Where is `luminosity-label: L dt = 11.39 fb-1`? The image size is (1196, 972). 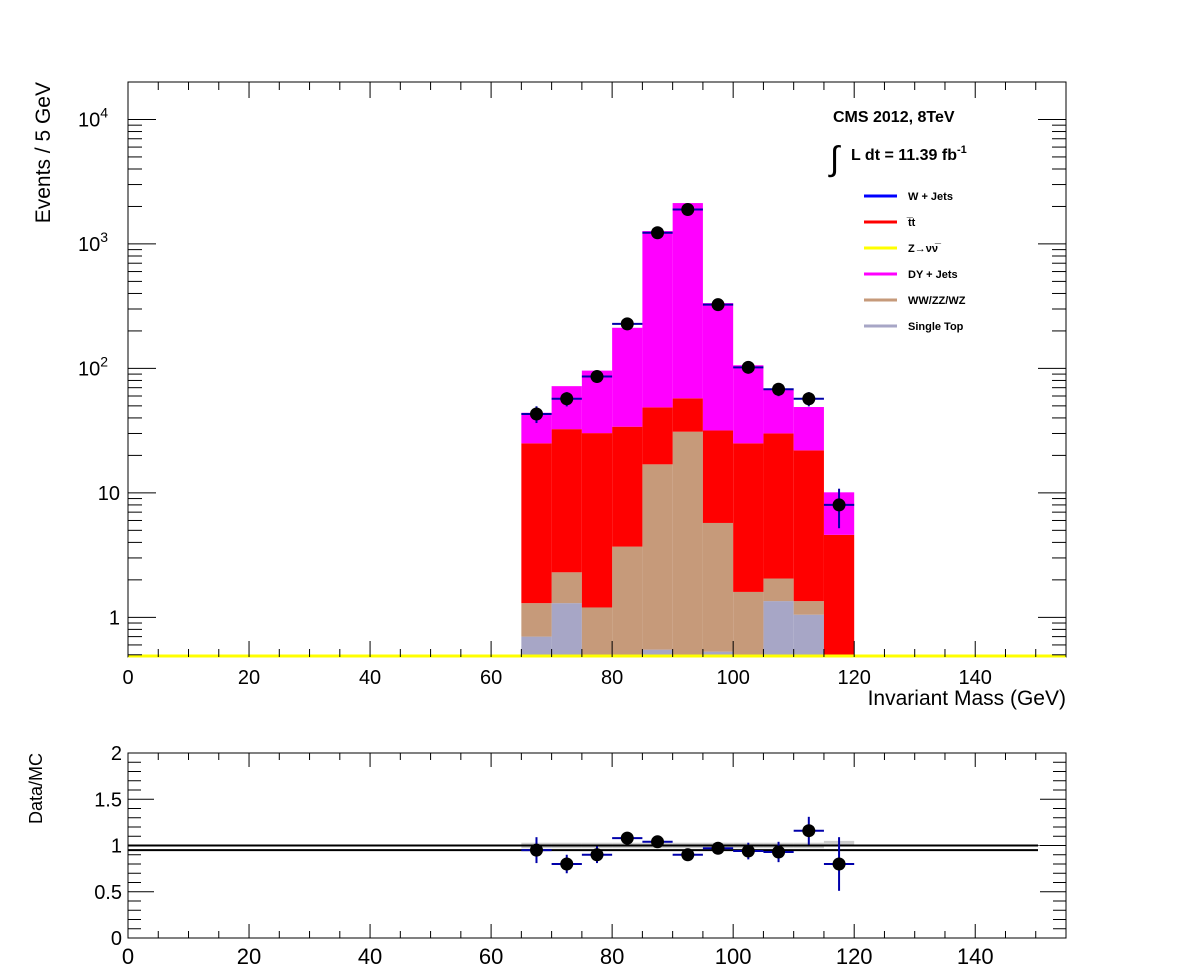
luminosity-label: L dt = 11.39 fb-1 is located at coordinates (909, 154).